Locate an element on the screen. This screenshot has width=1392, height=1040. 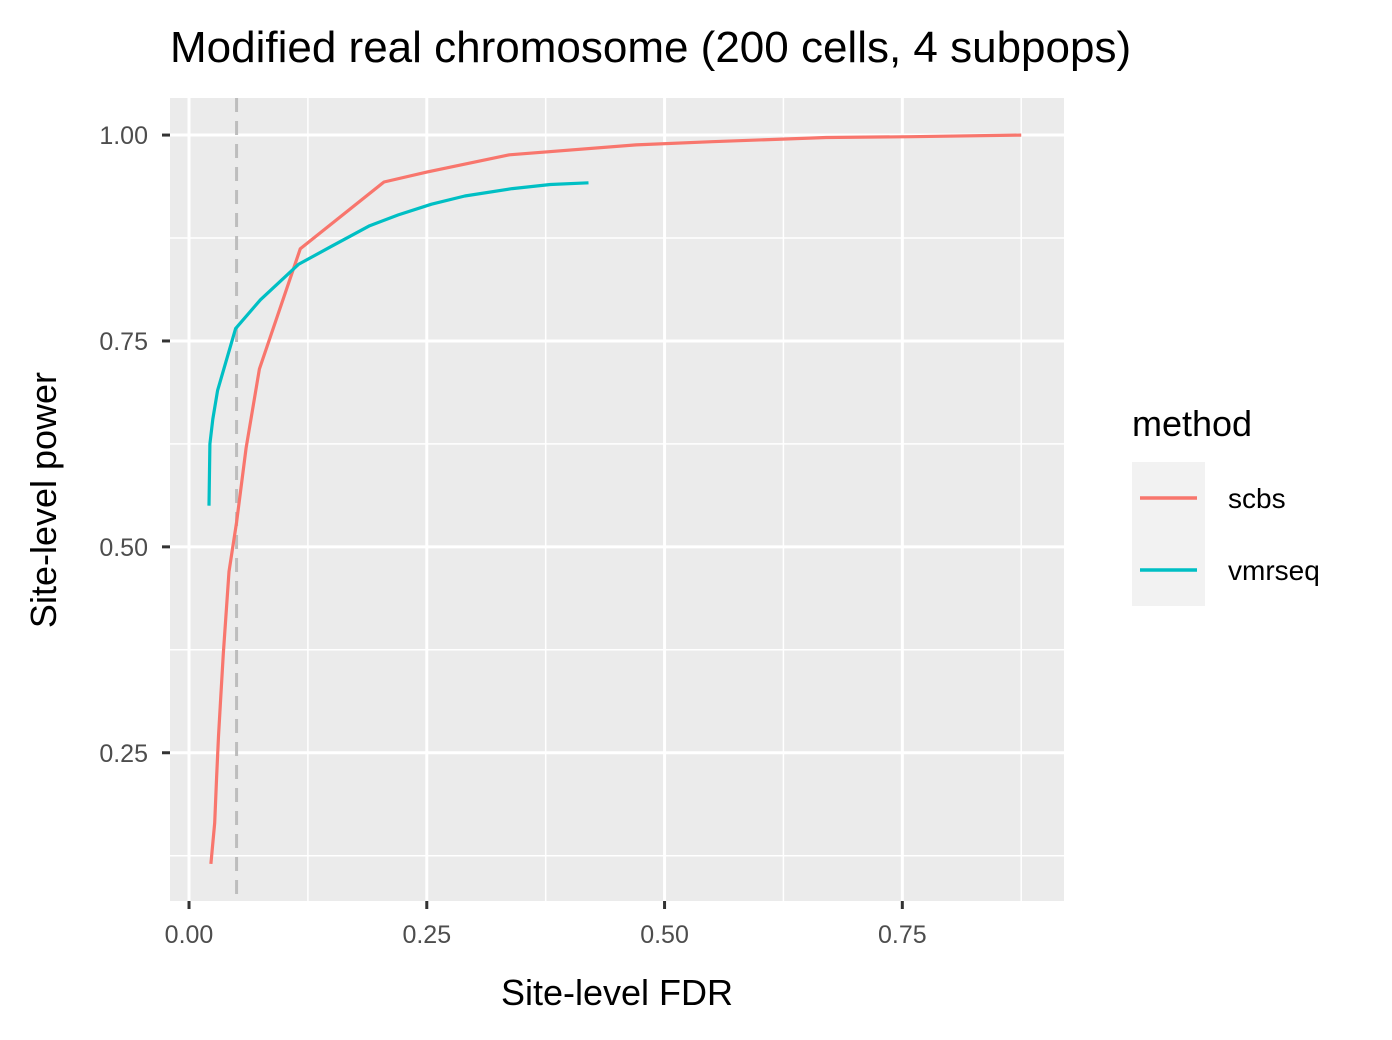
legend: method scbs vmrseq is located at coordinates (1226, 504).